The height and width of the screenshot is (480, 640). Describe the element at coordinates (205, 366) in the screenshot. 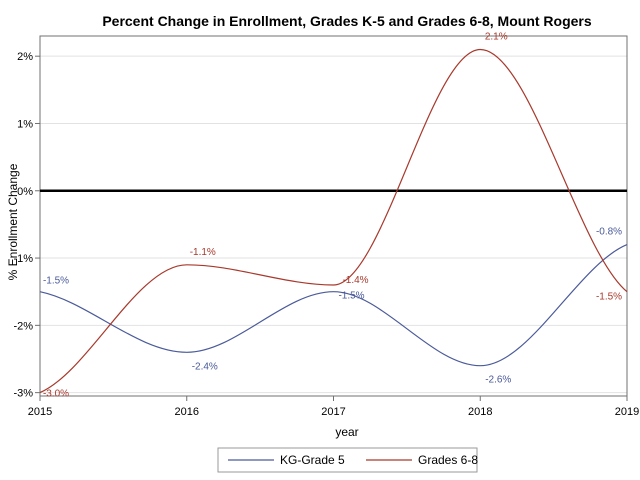

I see `data-label: -2.4%` at that location.